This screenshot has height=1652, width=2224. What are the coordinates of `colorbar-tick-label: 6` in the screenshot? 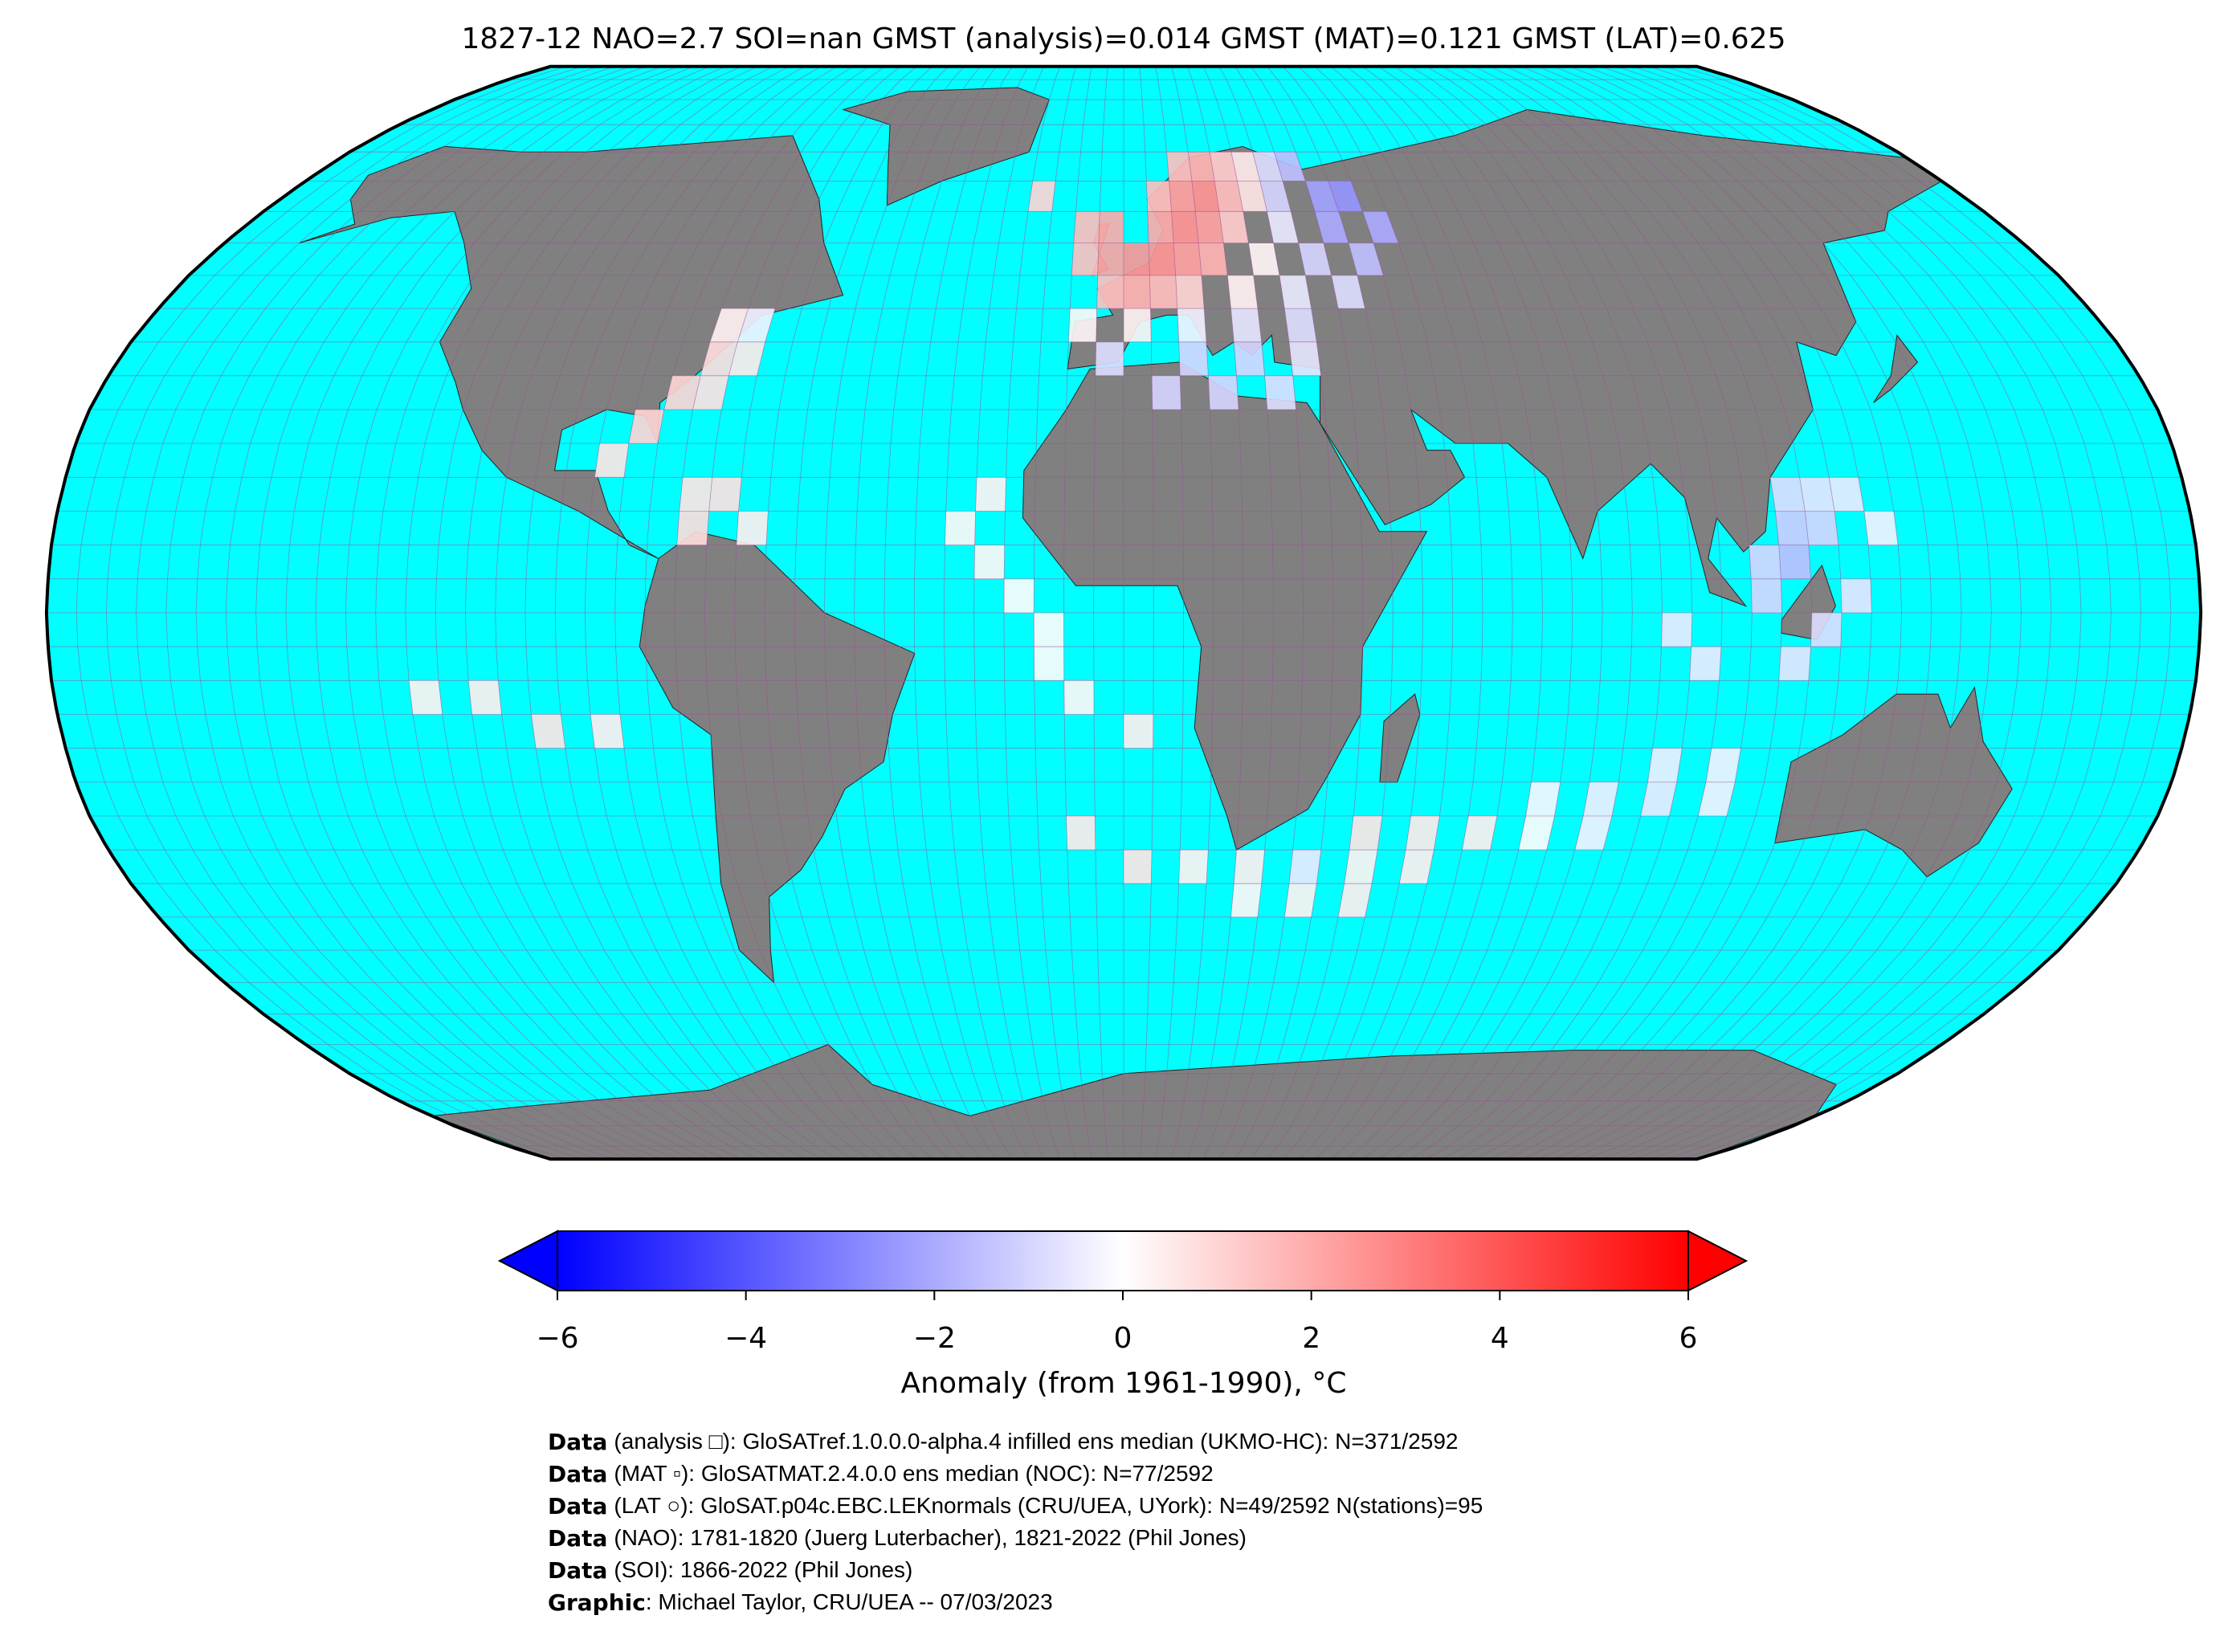 It's located at (1688, 1338).